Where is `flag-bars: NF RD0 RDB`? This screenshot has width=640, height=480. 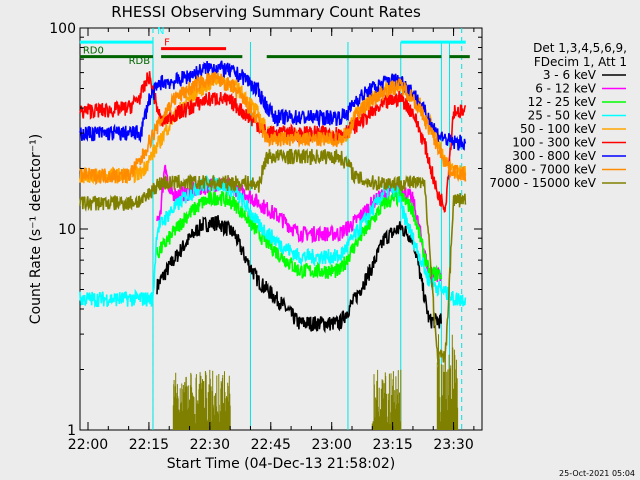
flag-bars: NF RD0 RDB is located at coordinates (274, 46).